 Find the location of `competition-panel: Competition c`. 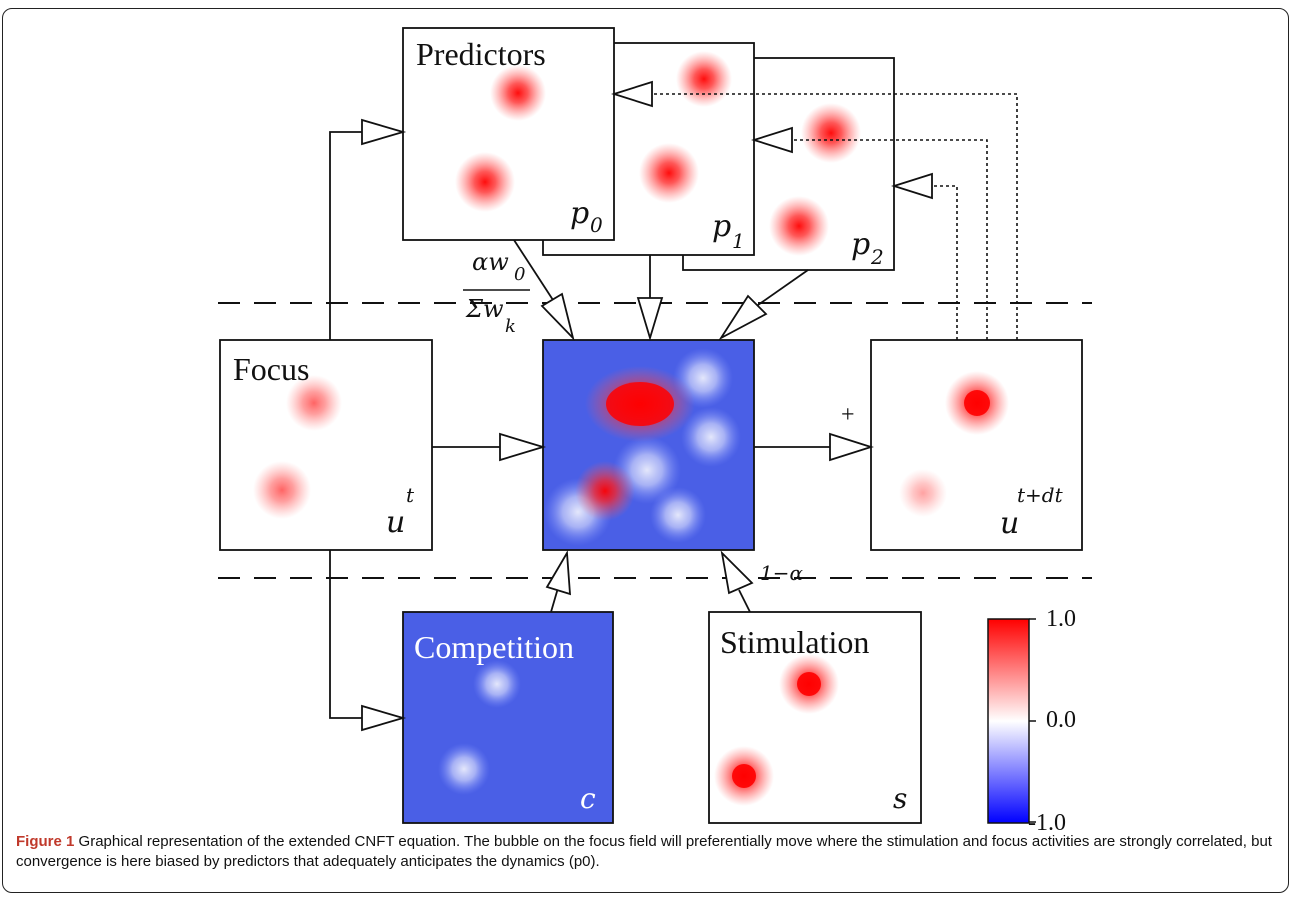

competition-panel: Competition c is located at coordinates (508, 717).